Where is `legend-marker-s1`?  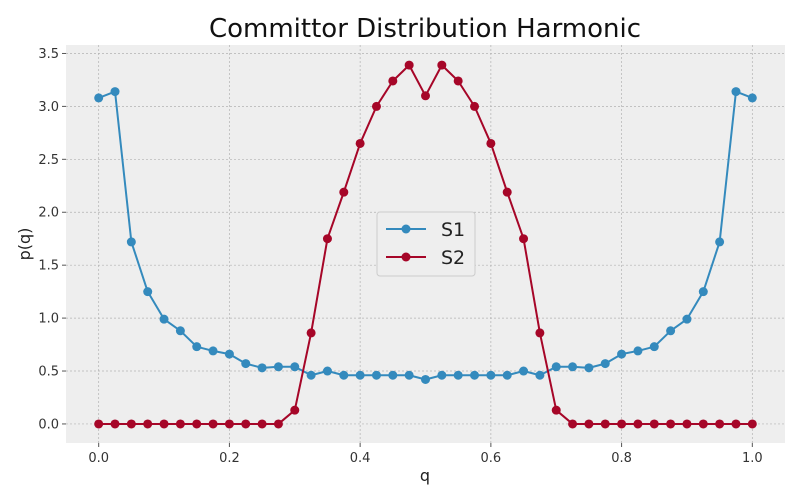 legend-marker-s1 is located at coordinates (406, 229).